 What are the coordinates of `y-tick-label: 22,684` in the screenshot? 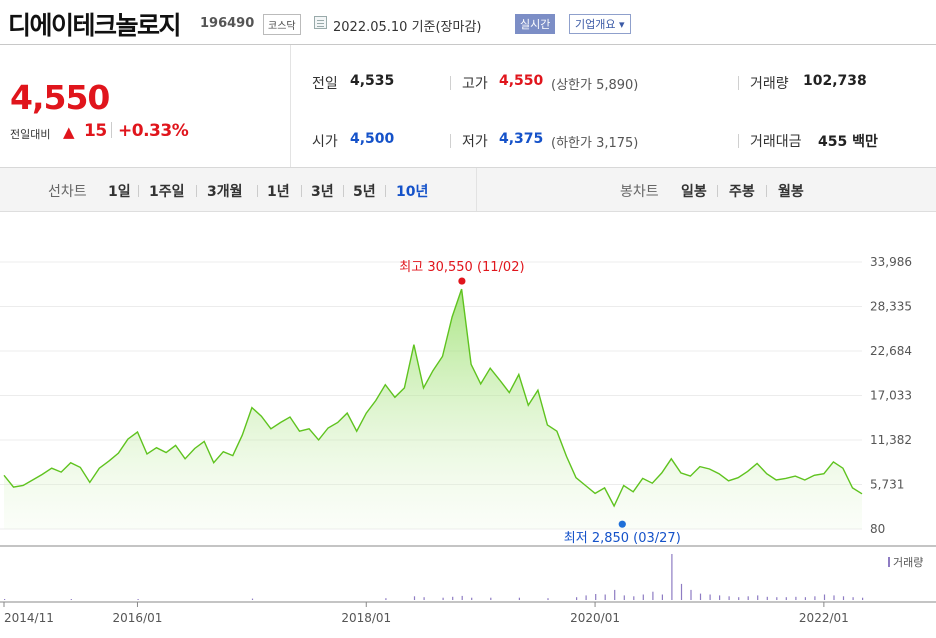 It's located at (891, 351).